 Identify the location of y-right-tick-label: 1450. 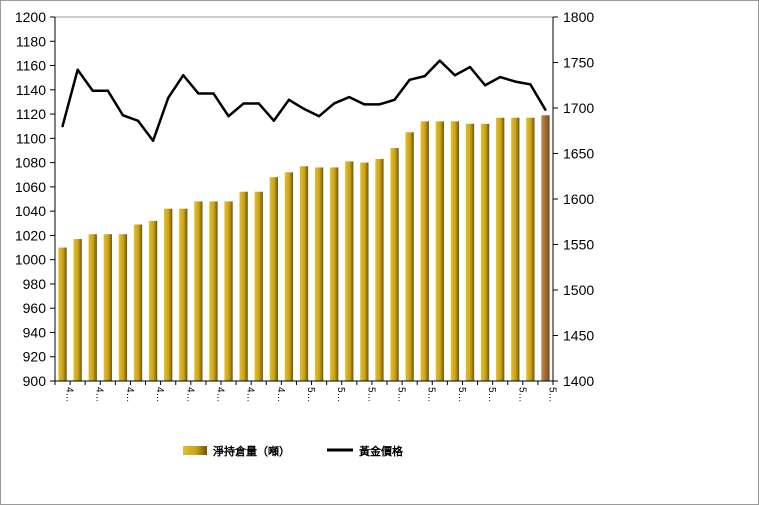
(578, 336).